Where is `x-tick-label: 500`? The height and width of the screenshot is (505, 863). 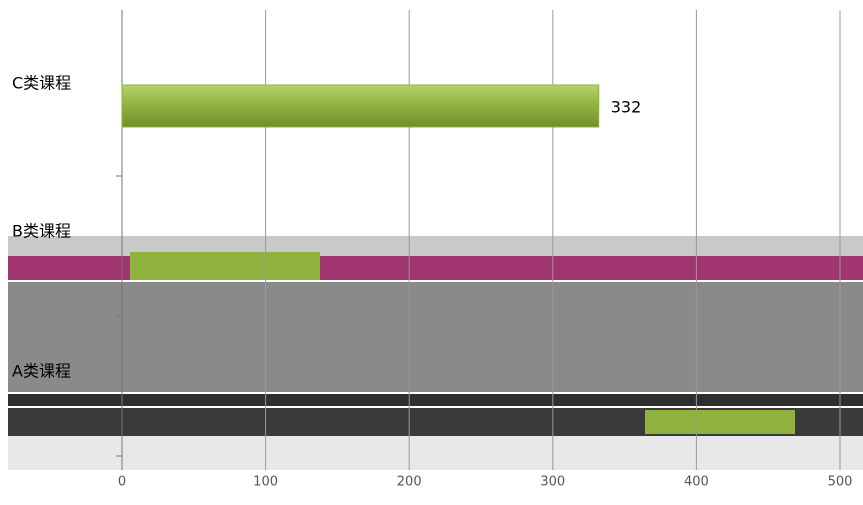
x-tick-label: 500 is located at coordinates (840, 482).